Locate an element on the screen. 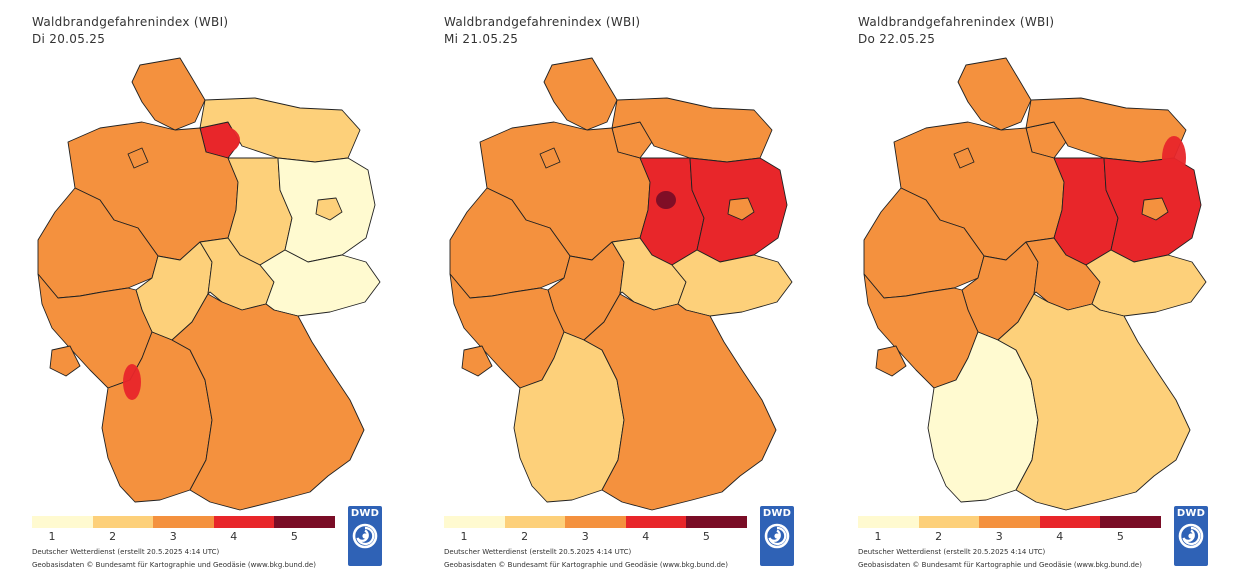 This screenshot has height=581, width=1250. hotspot-altmark is located at coordinates (666, 200).